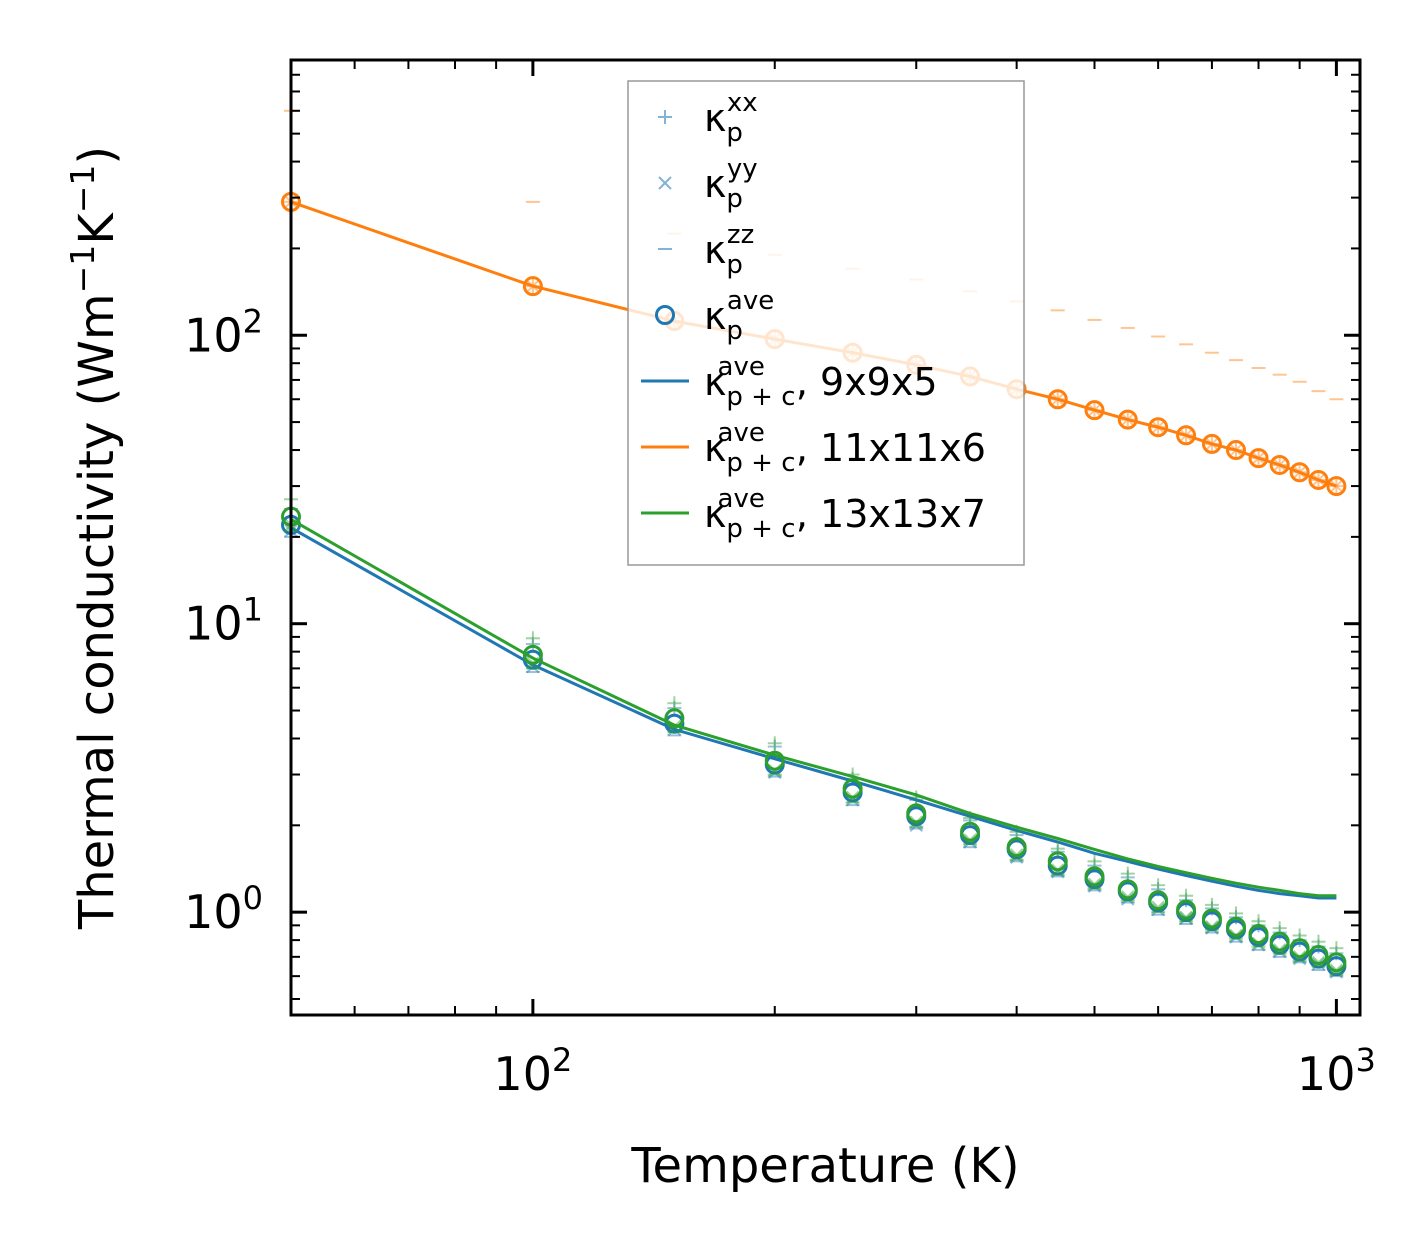 This screenshot has width=1421, height=1254. I want to click on legend-label: κp + cave , 11x11x6, so click(845, 448).